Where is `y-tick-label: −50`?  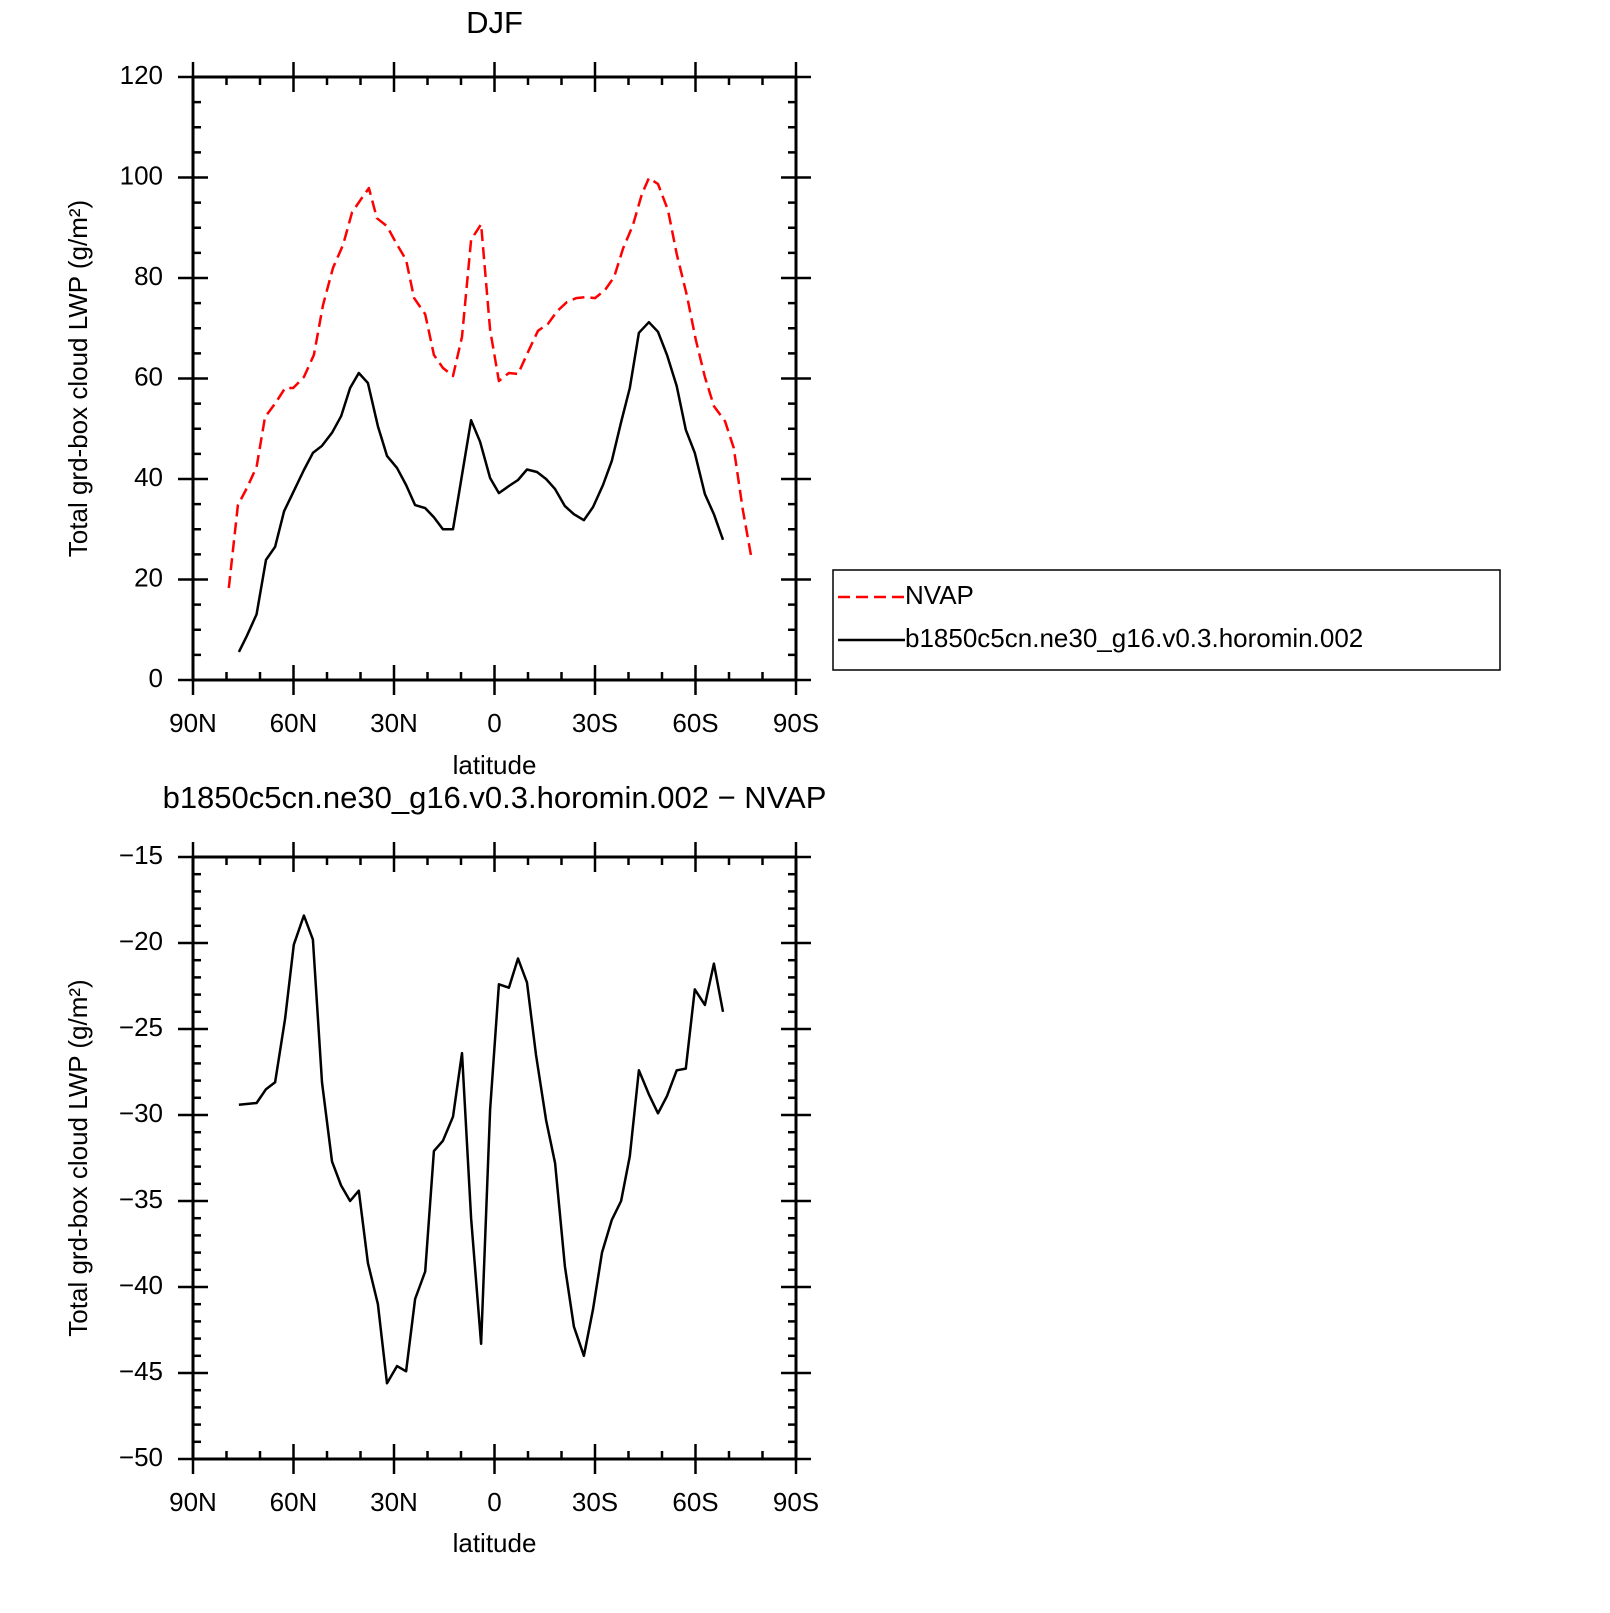
y-tick-label: −50 is located at coordinates (141, 1457).